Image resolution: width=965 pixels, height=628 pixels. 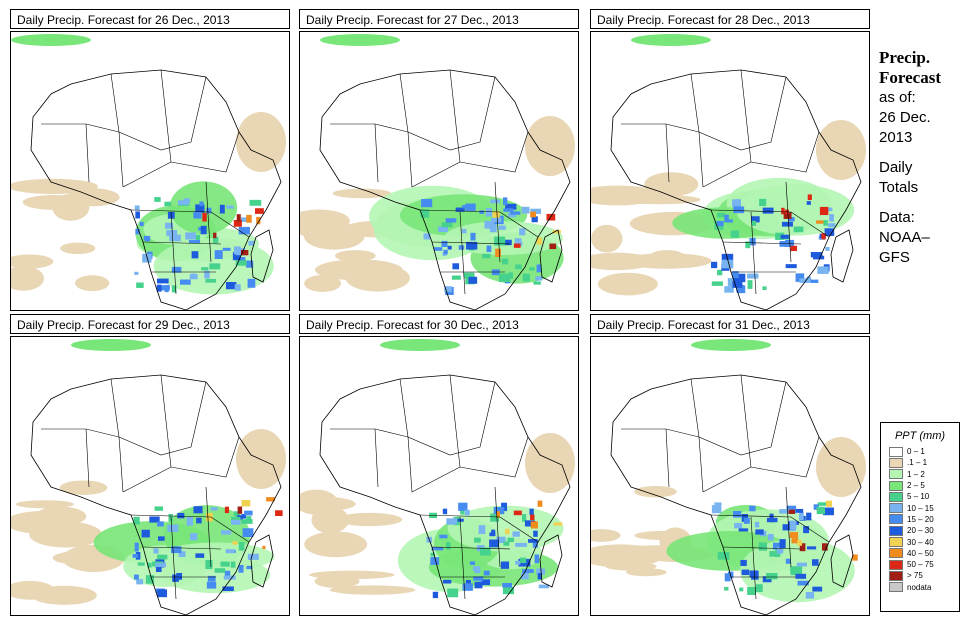 I want to click on legend-label: > 75, so click(x=915, y=576).